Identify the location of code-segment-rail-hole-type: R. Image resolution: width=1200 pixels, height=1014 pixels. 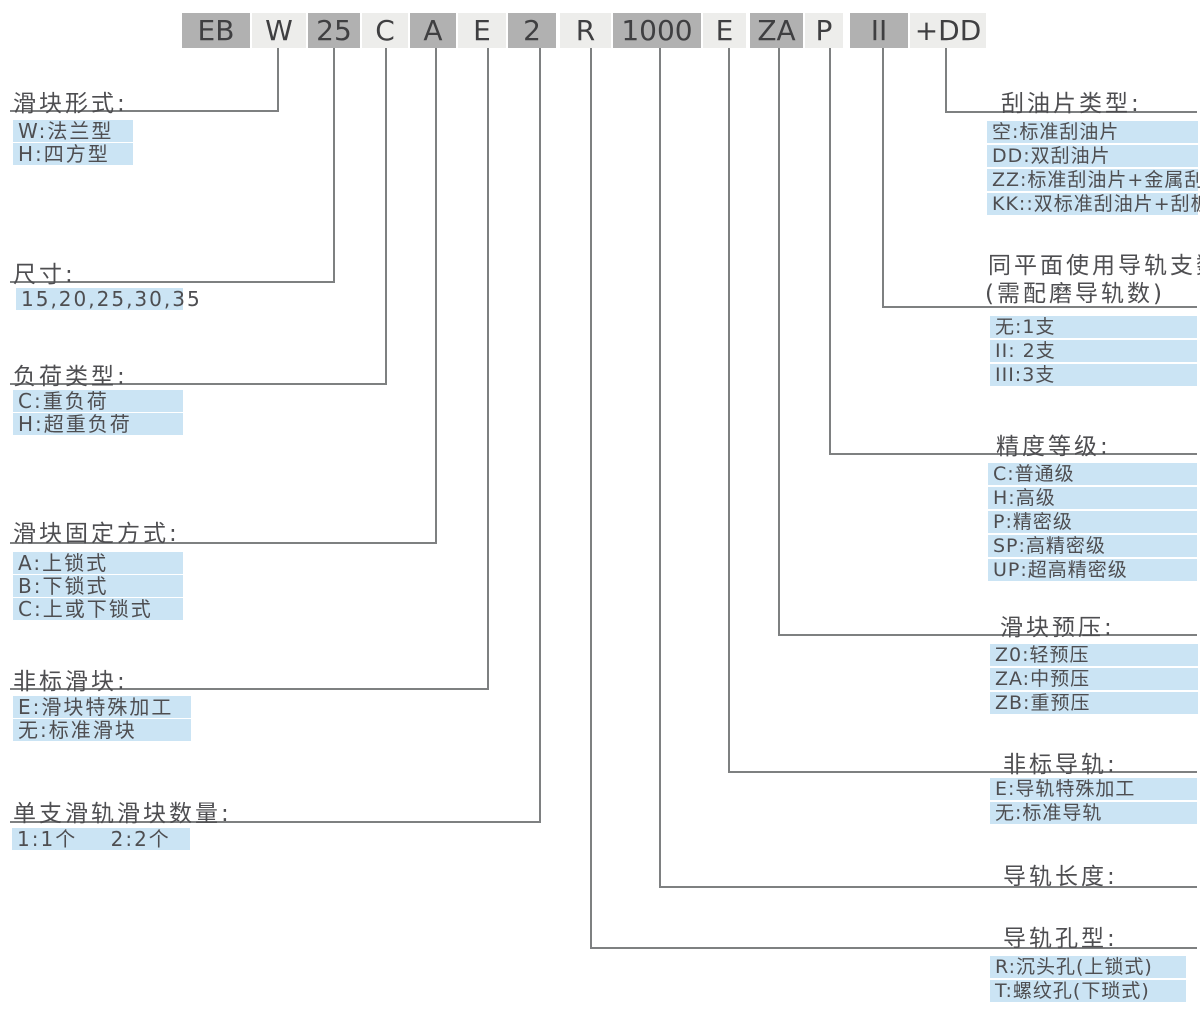
(585, 30).